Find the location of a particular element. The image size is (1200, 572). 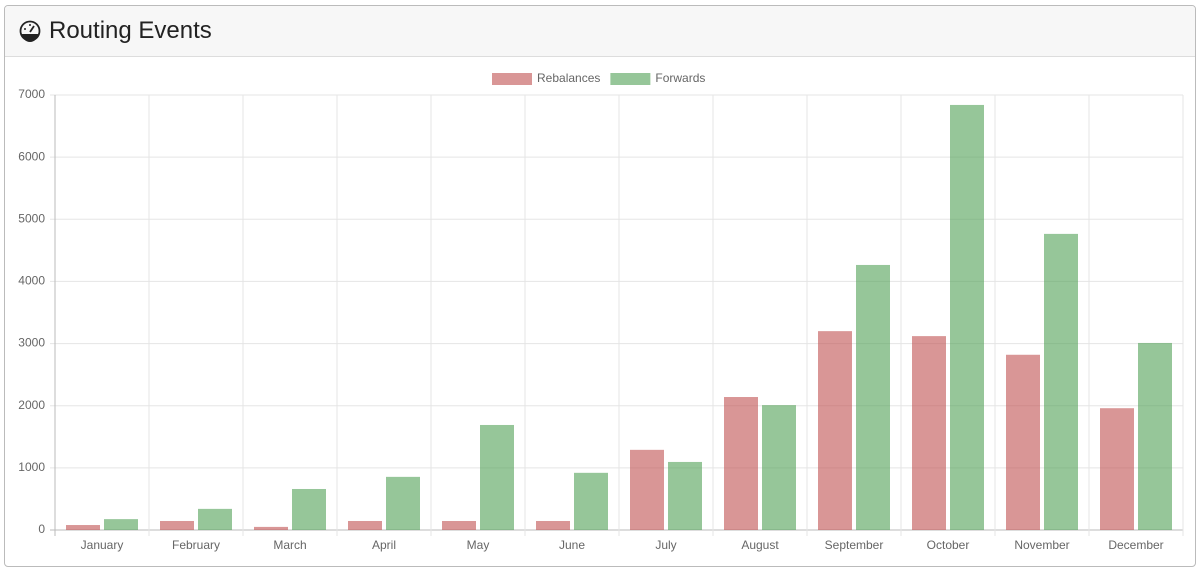

y-tick-label: 1000 is located at coordinates (31, 467).